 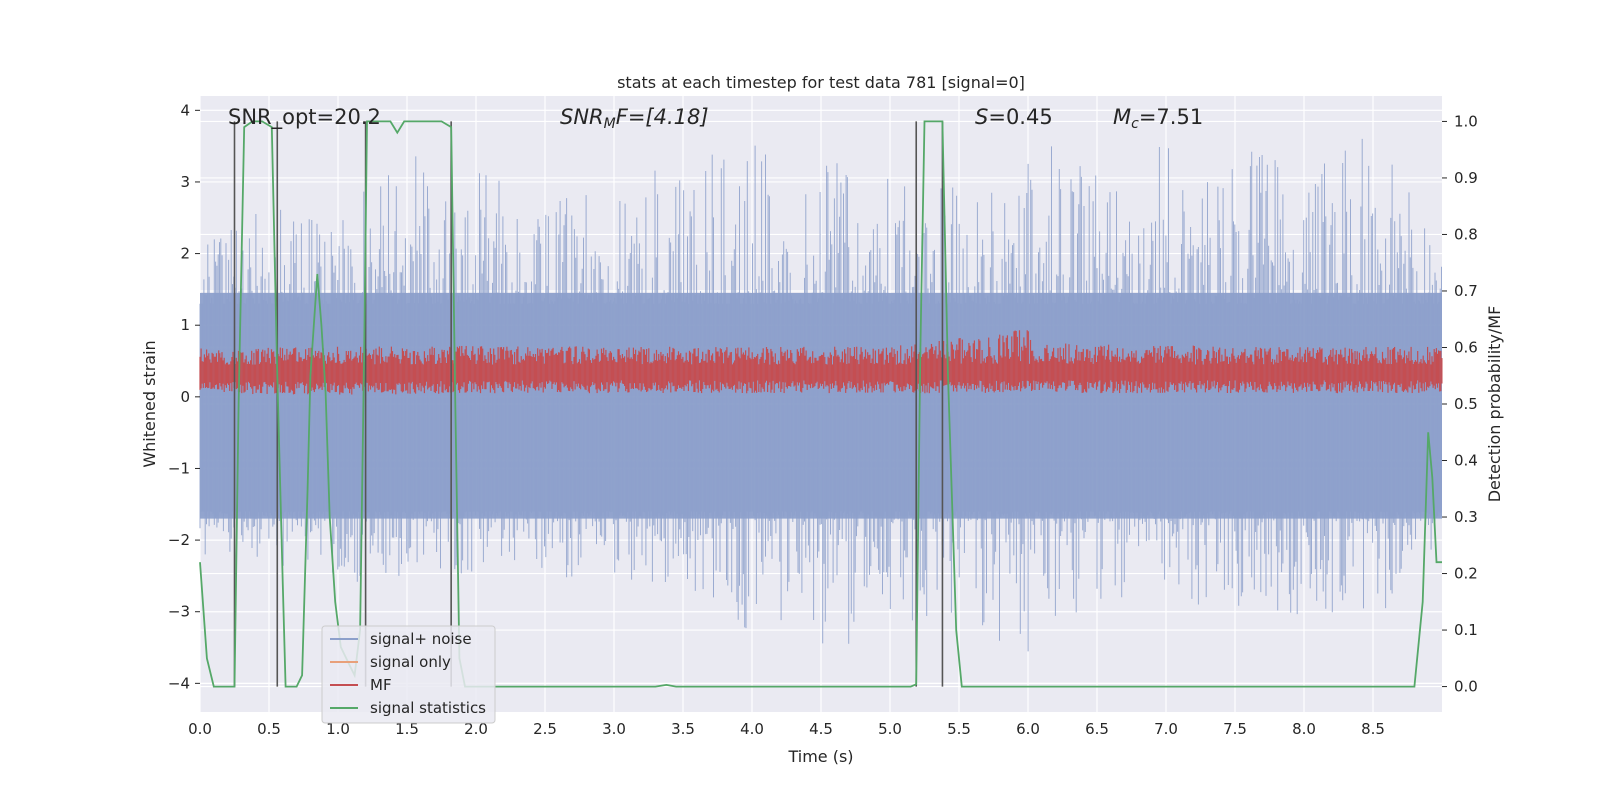 What do you see at coordinates (683, 729) in the screenshot?
I see `x-tick-label: 3.5` at bounding box center [683, 729].